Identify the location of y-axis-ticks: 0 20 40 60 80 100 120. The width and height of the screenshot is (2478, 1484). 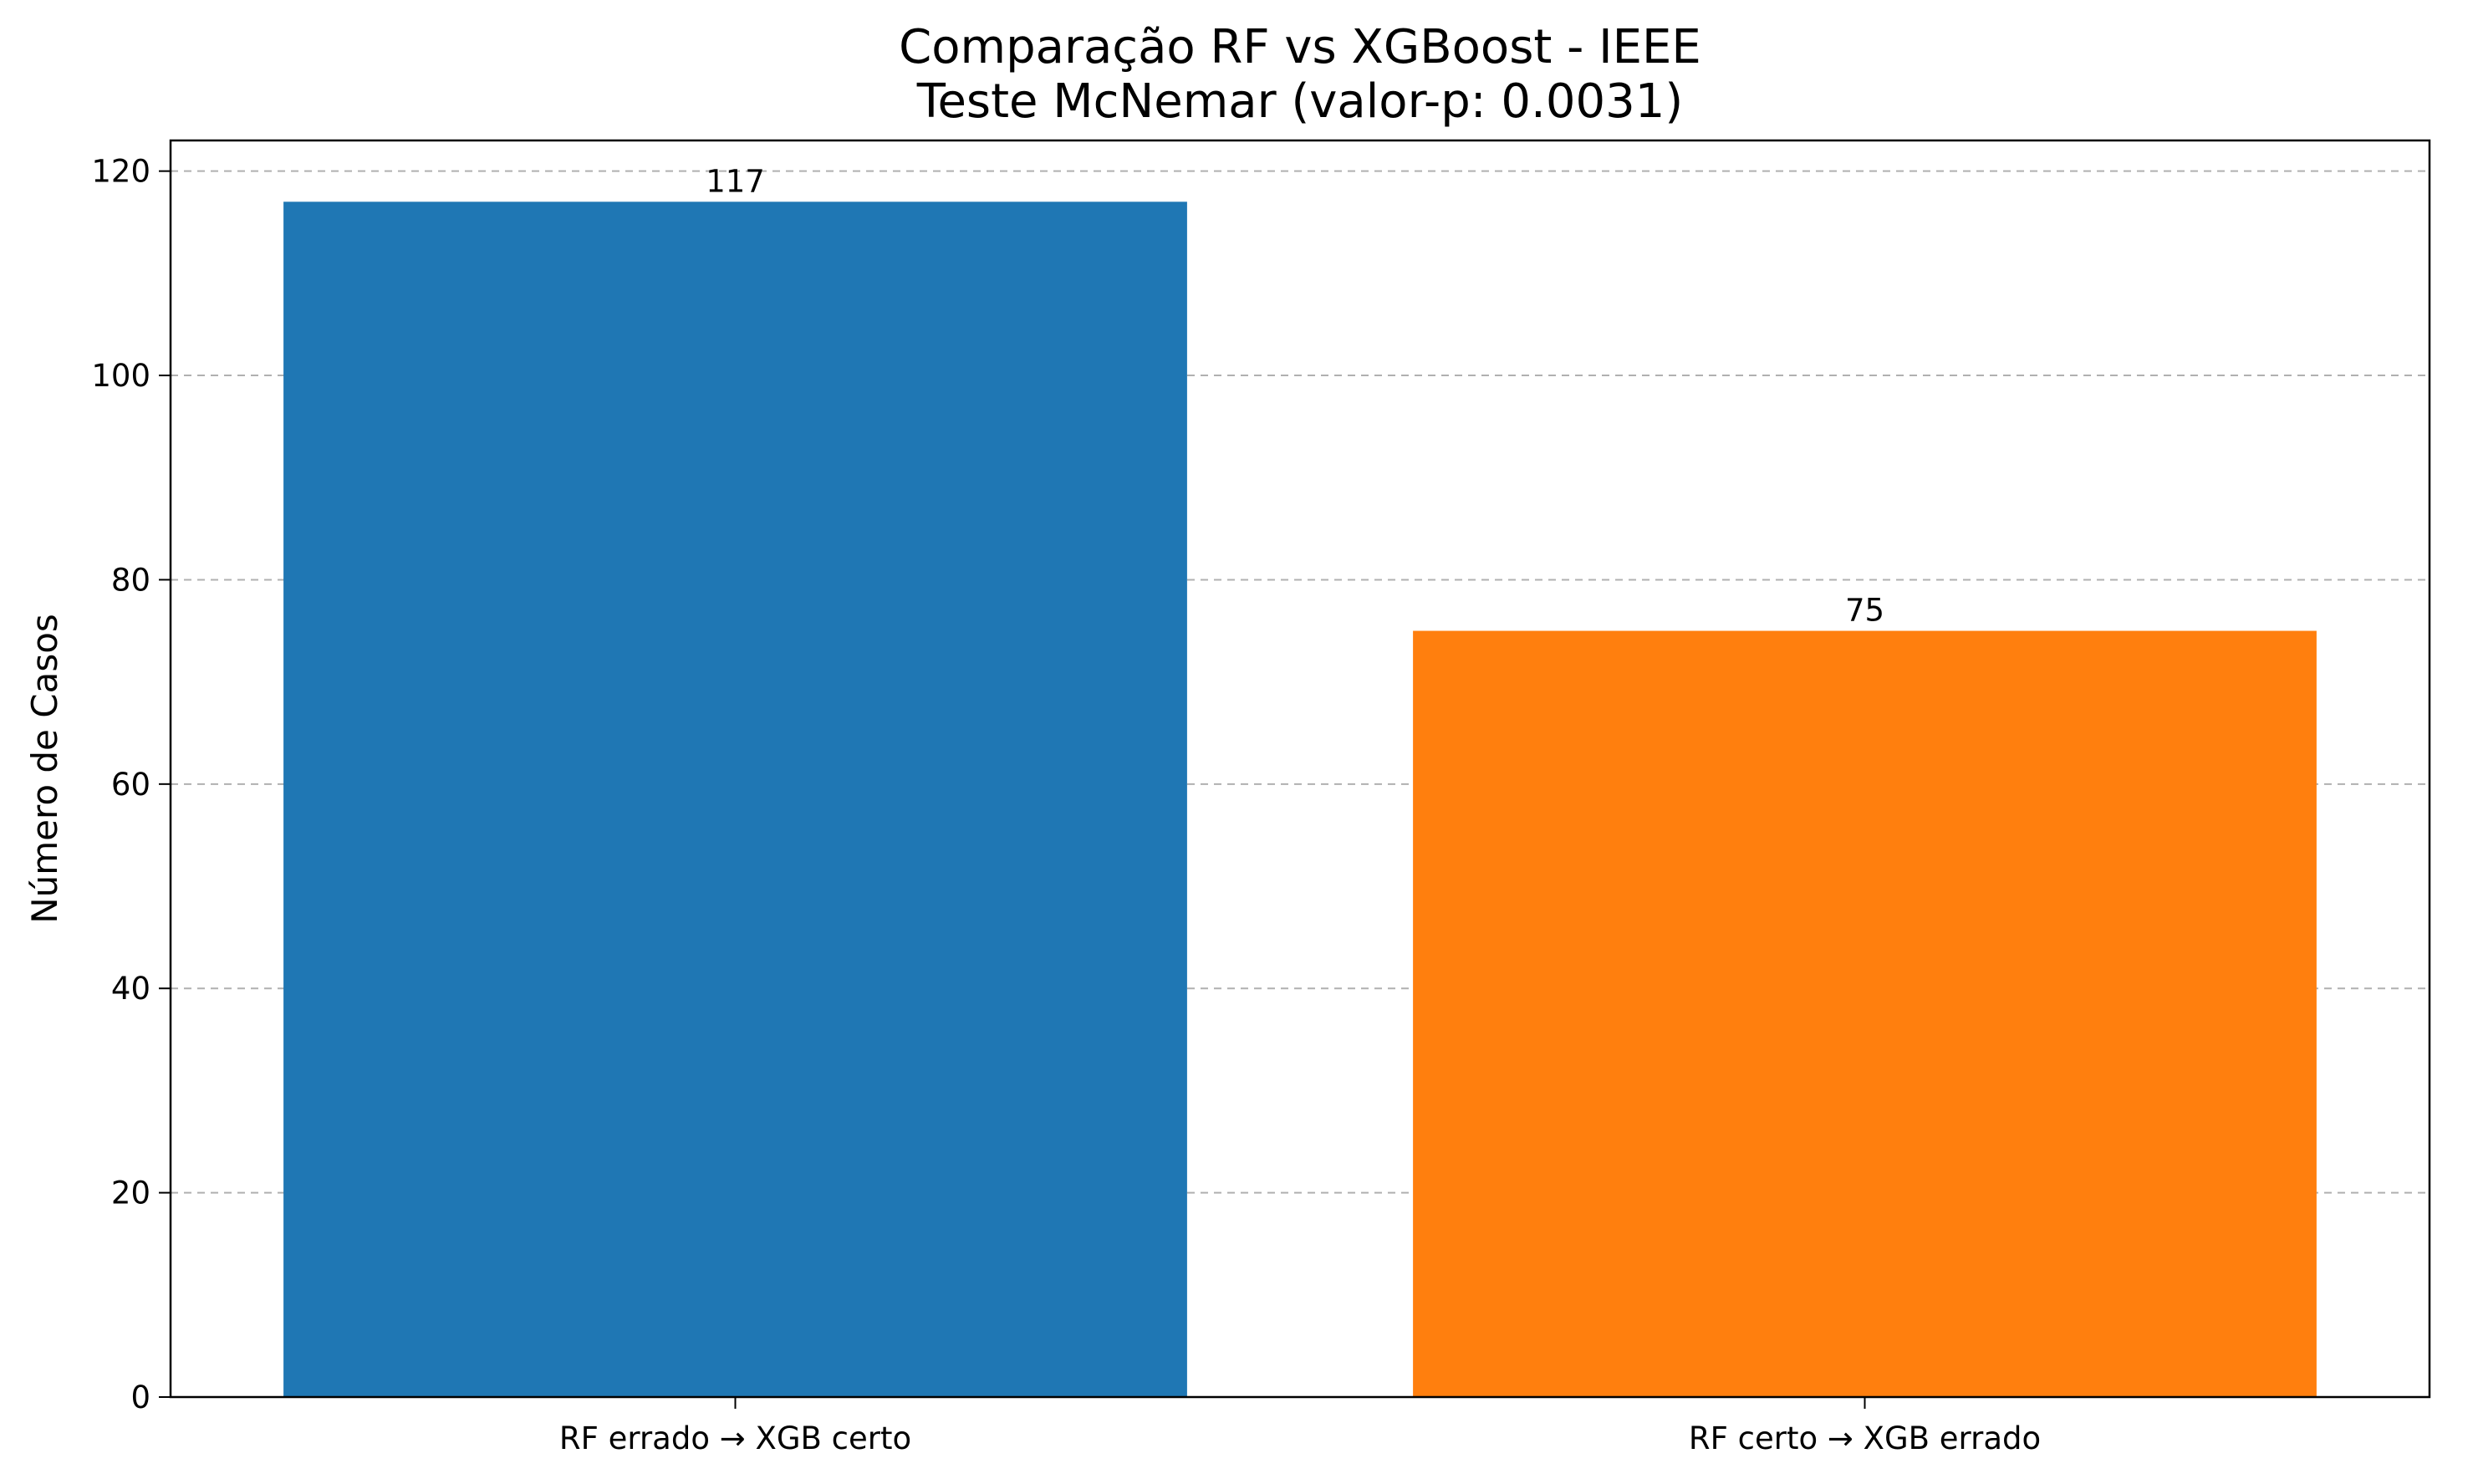
(131, 784).